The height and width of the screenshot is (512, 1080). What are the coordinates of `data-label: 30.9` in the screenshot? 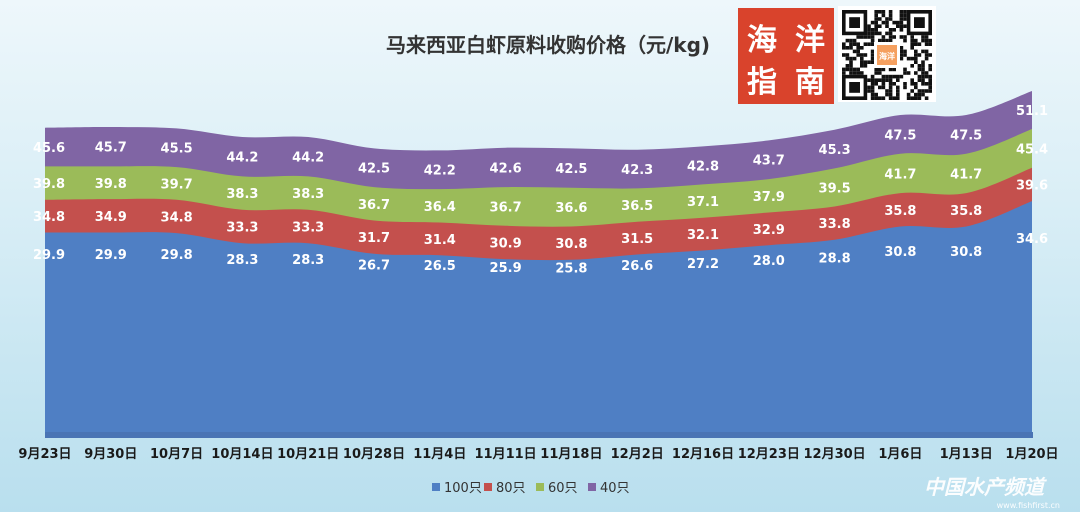 It's located at (506, 244).